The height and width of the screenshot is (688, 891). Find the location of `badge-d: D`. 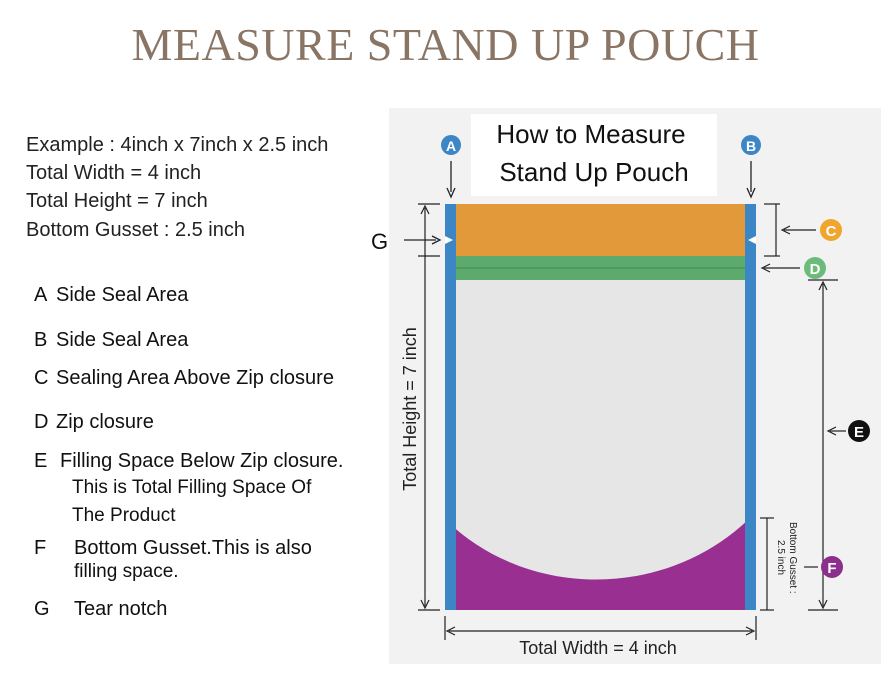

badge-d: D is located at coordinates (815, 268).